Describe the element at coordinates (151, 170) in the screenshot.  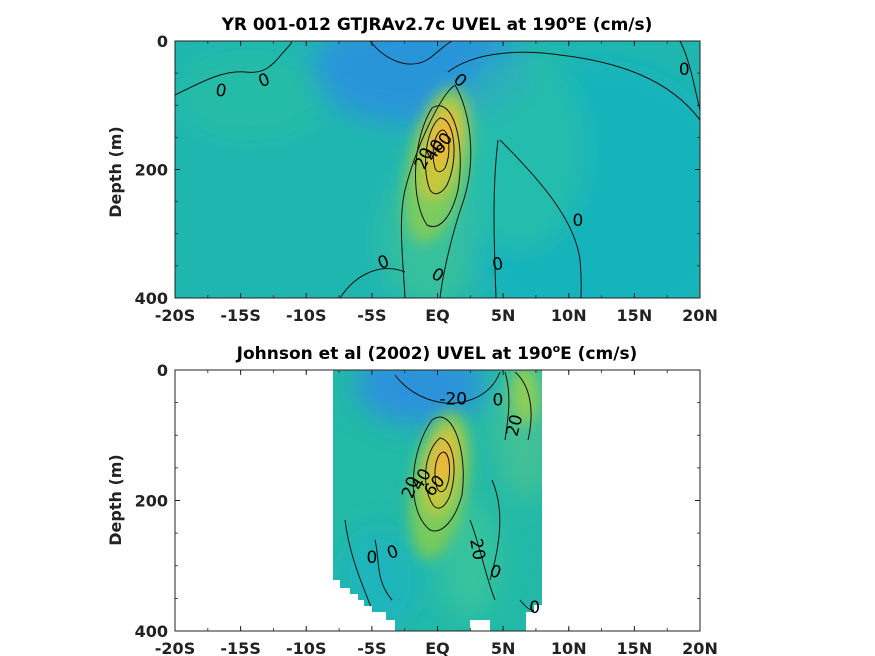
I see `top-y-tick-label: 200` at that location.